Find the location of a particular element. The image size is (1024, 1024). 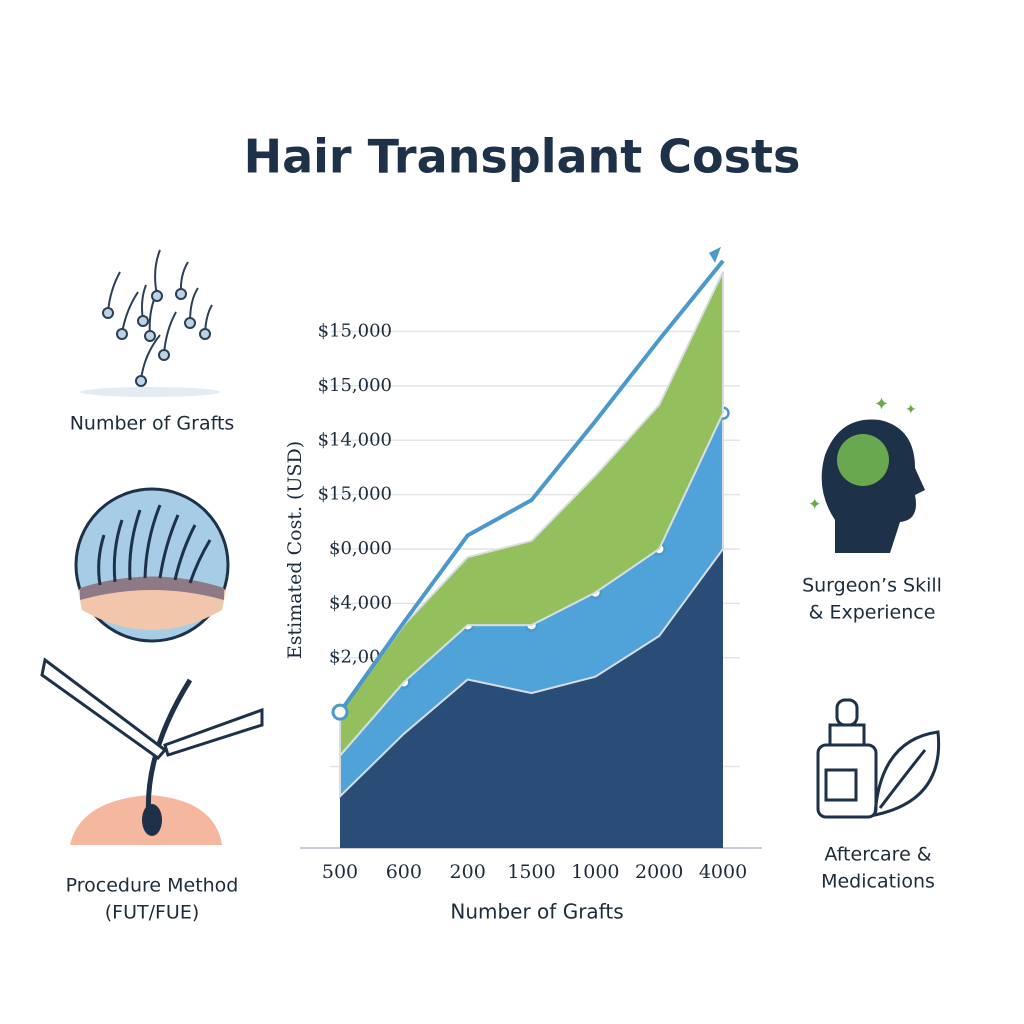

x-tick-label: 1000 is located at coordinates (595, 872).